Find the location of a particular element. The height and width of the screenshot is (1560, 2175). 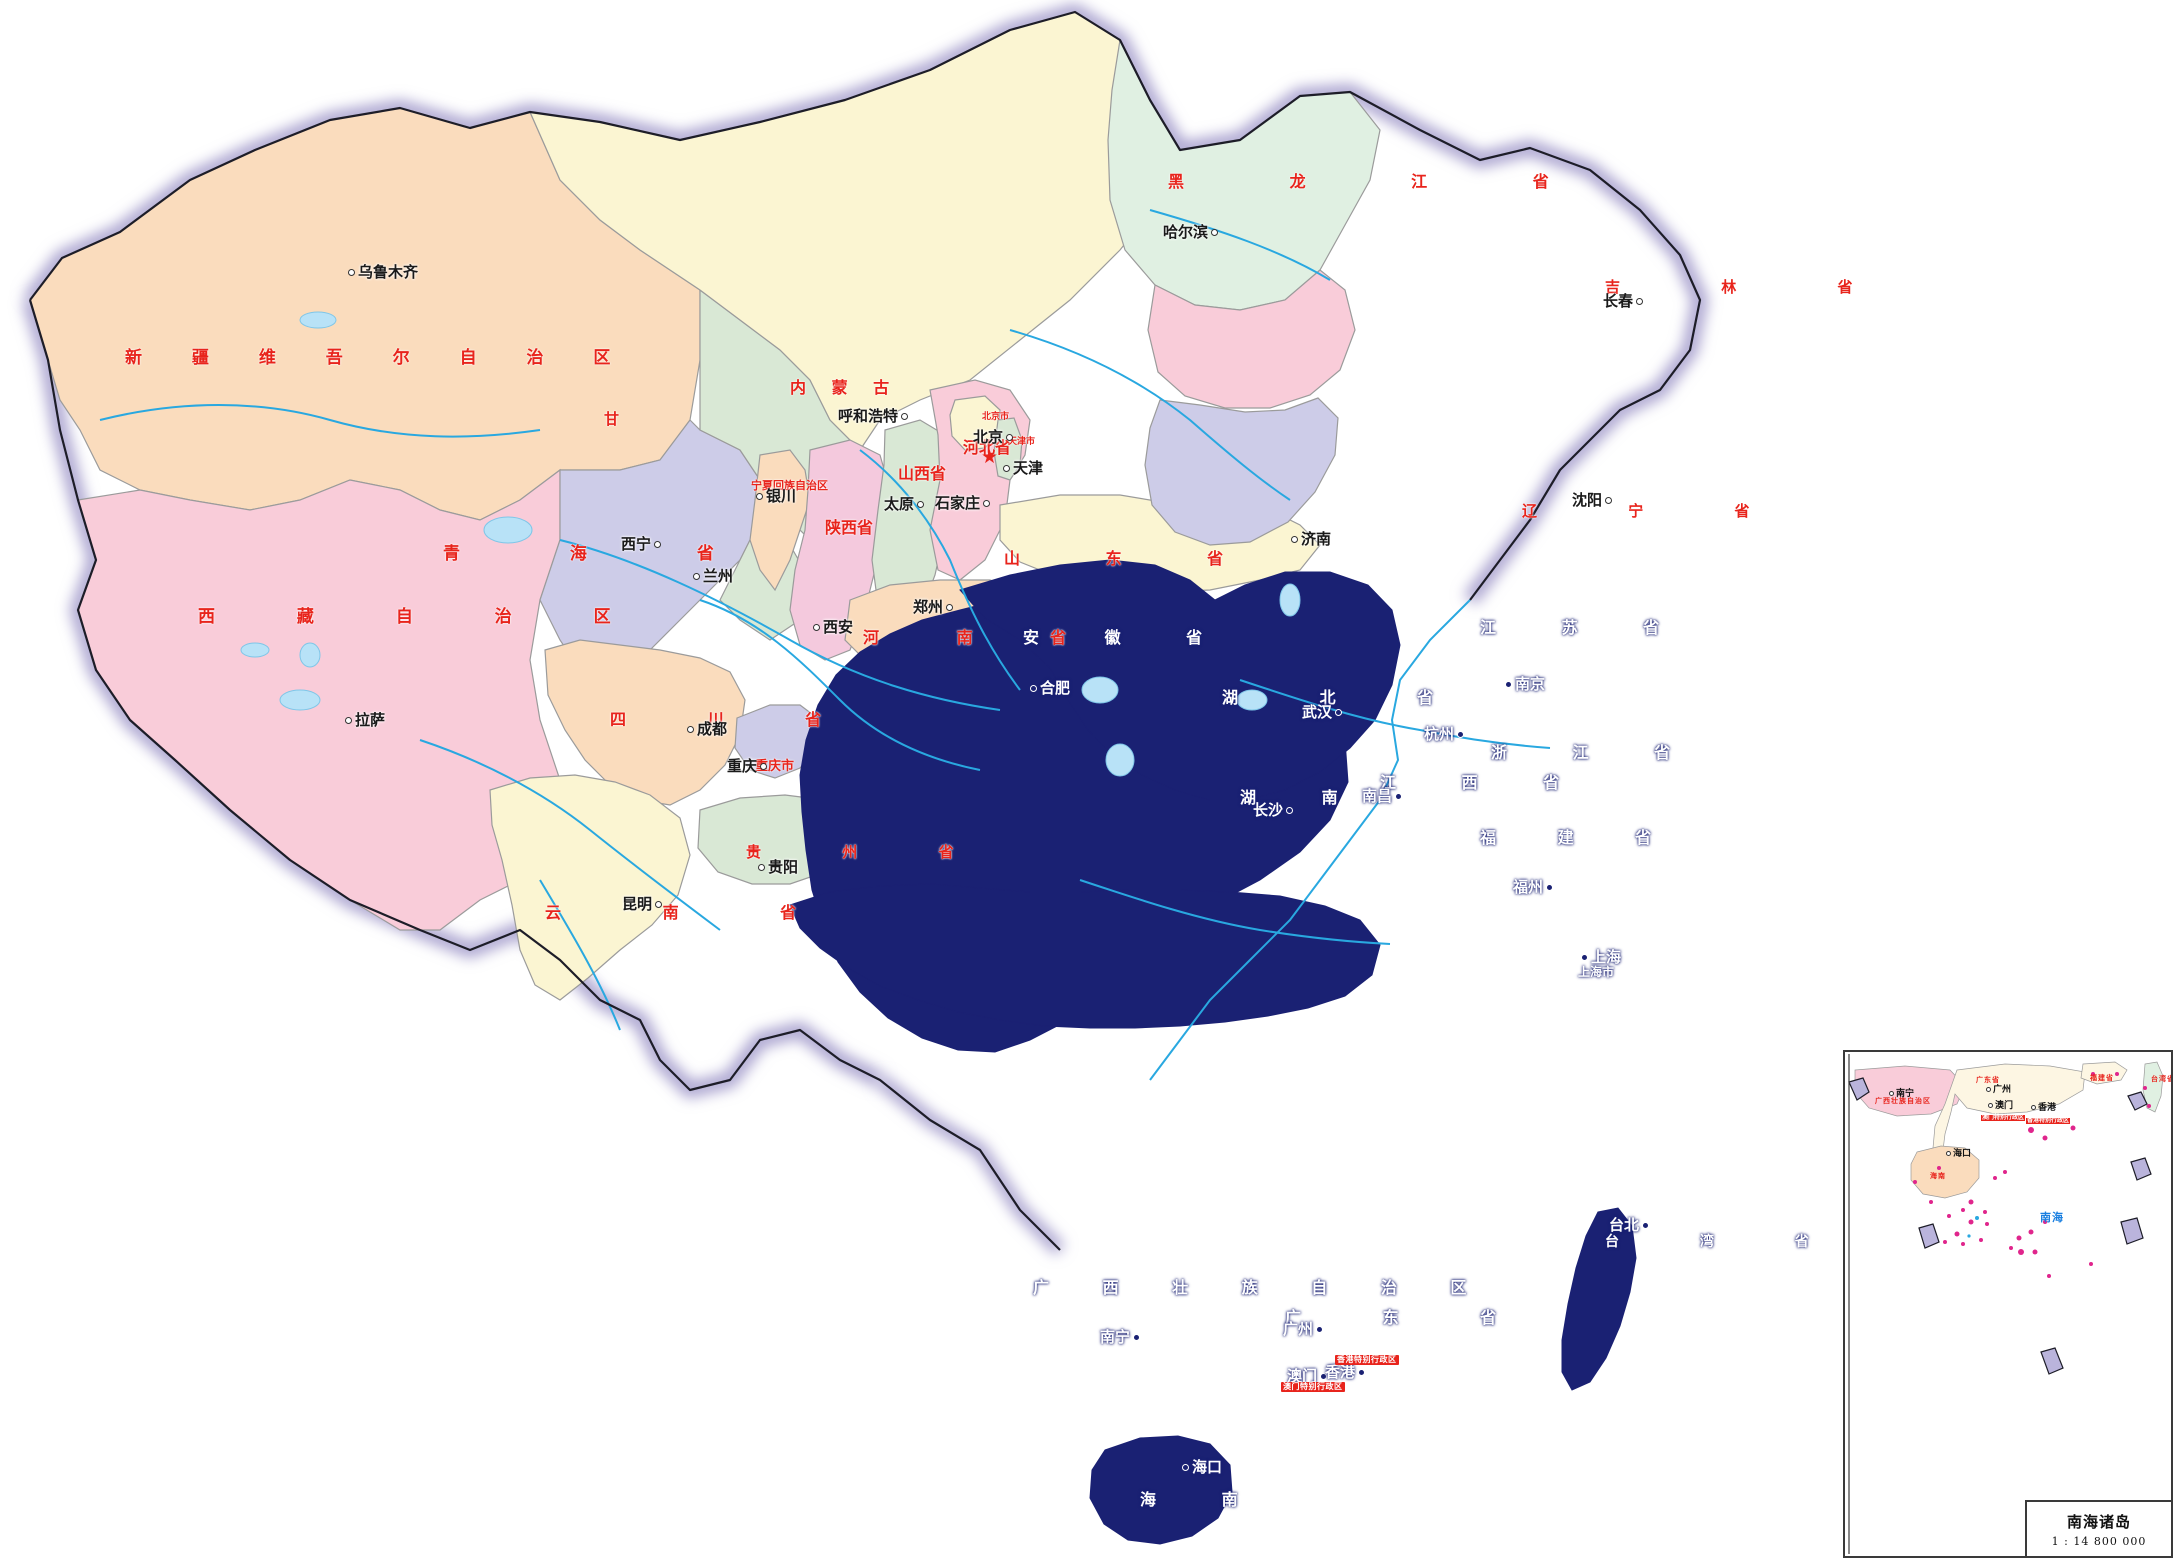

inset-caption-title: 南海诸岛 is located at coordinates (2098, 1521).